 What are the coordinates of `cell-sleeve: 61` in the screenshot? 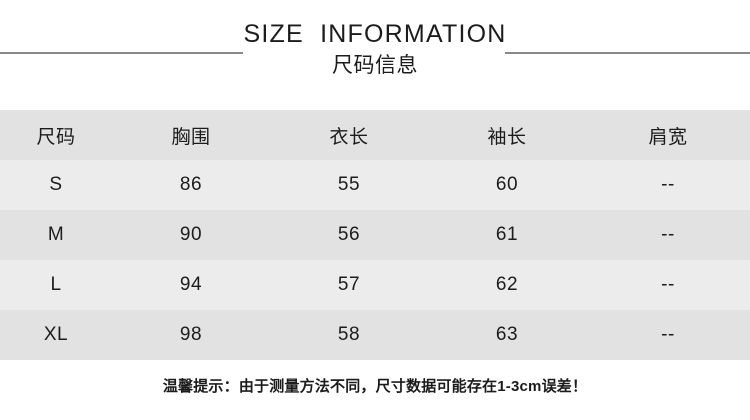 It's located at (507, 234).